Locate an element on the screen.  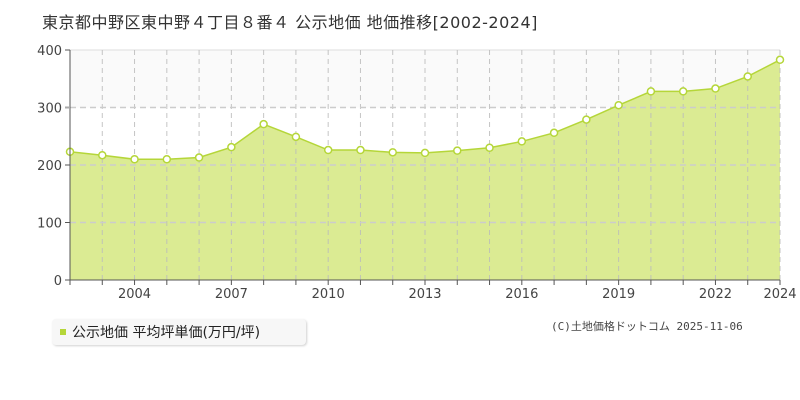
x-tick-label: 2016 is located at coordinates (521, 294).